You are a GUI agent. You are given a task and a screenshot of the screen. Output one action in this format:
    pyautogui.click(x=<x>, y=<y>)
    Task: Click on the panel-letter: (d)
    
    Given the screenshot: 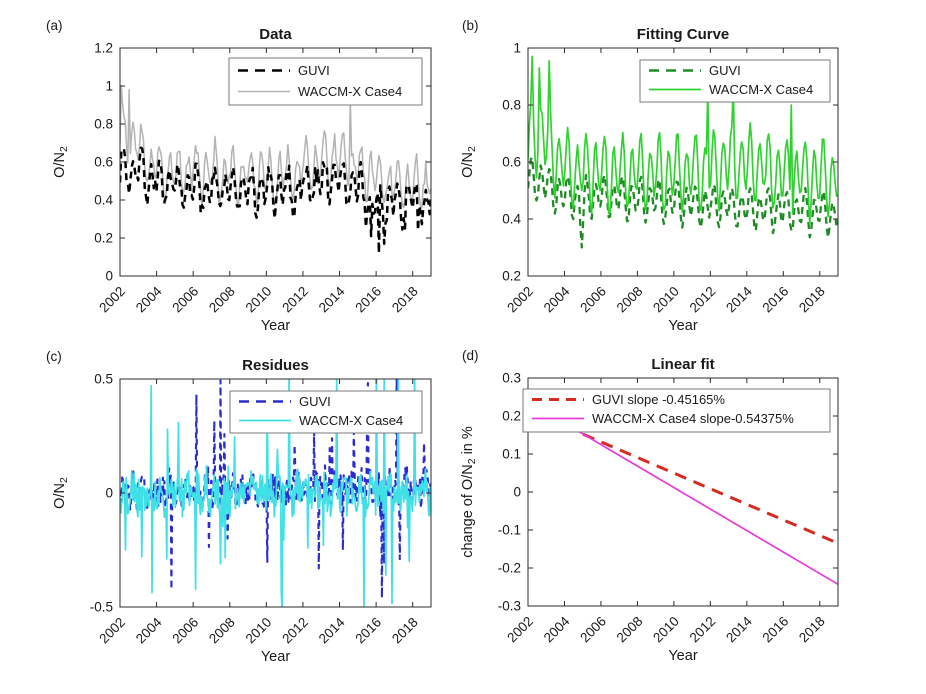 What is the action you would take?
    pyautogui.click(x=470, y=355)
    